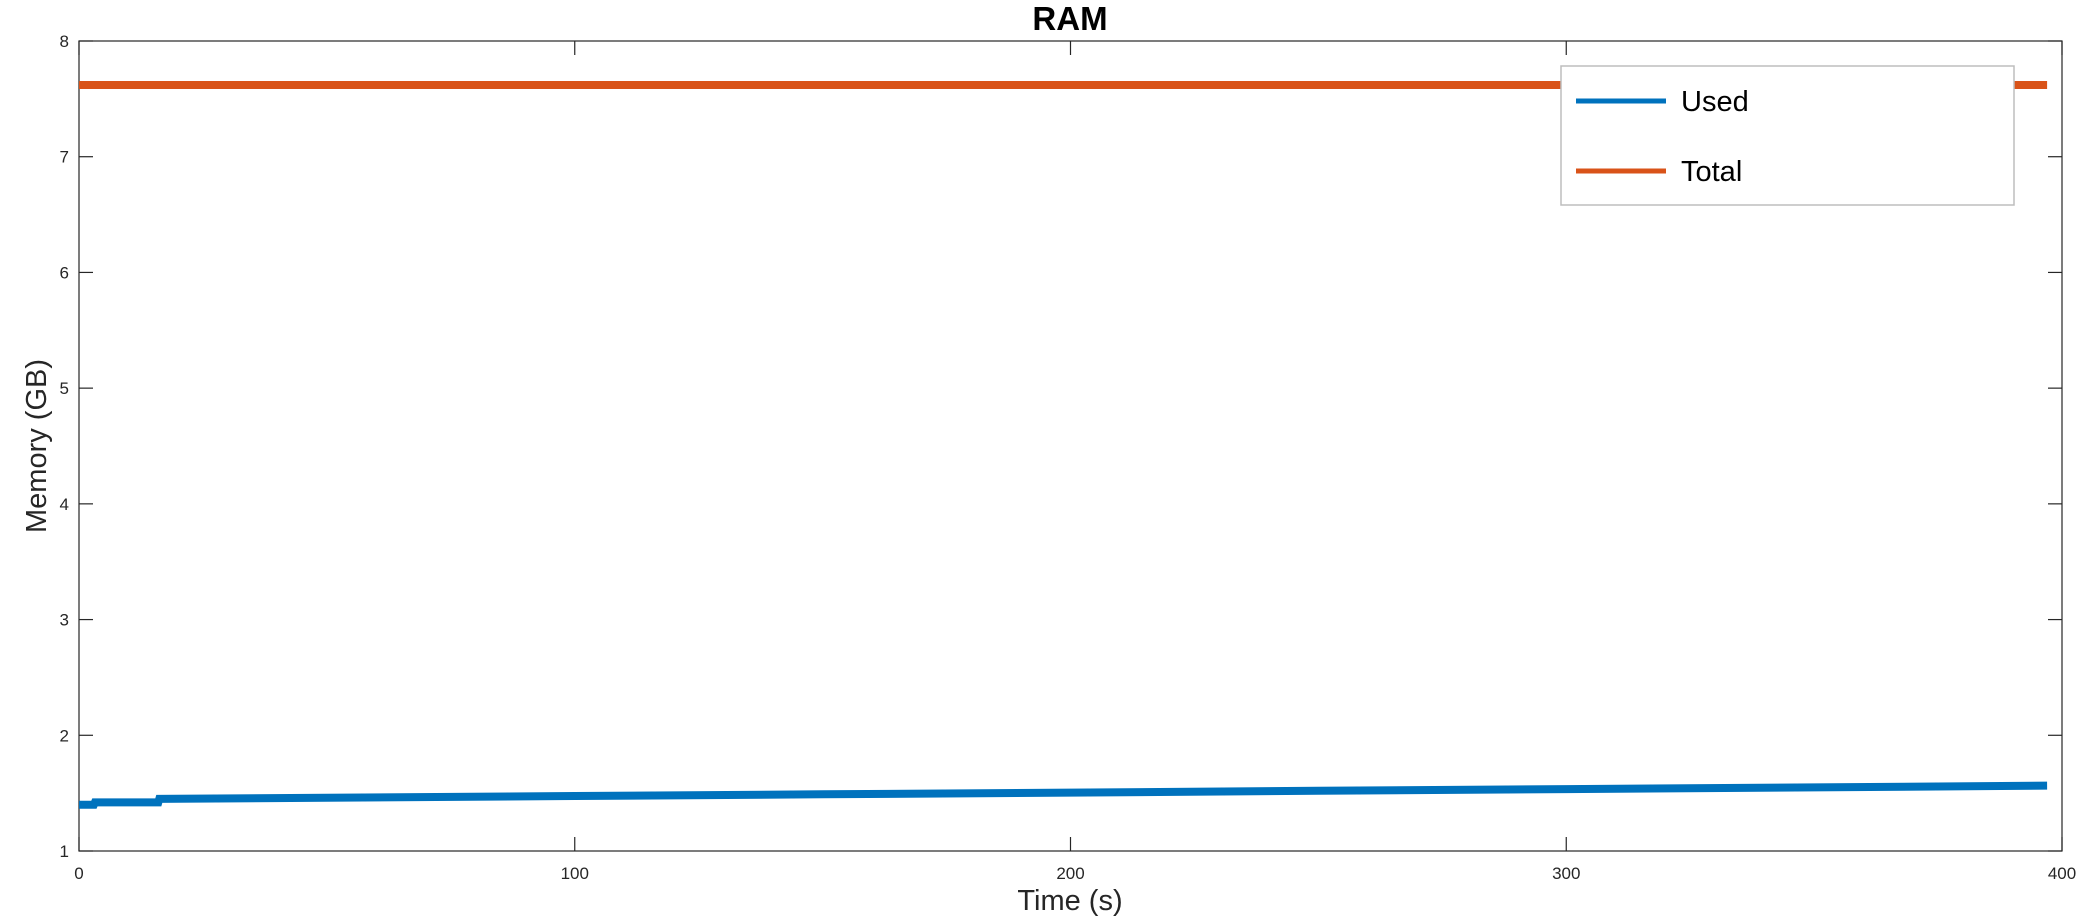 The image size is (2093, 919). Describe the element at coordinates (64, 388) in the screenshot. I see `y-tick-label: 5` at that location.